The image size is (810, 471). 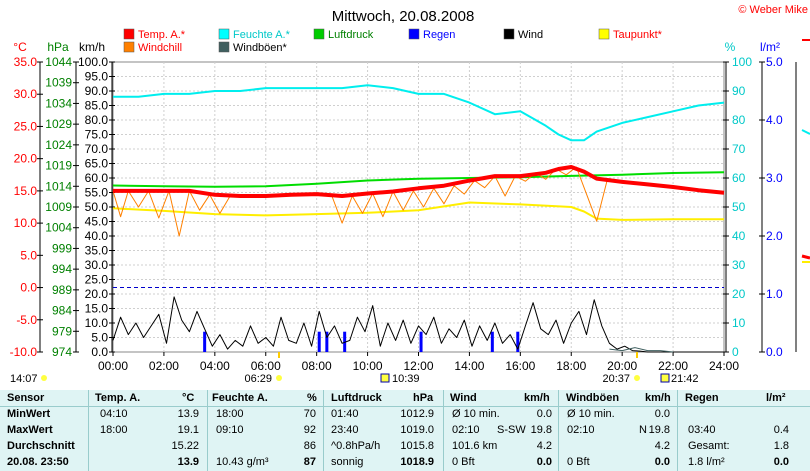 What do you see at coordinates (665, 378) in the screenshot?
I see `moonset-icon` at bounding box center [665, 378].